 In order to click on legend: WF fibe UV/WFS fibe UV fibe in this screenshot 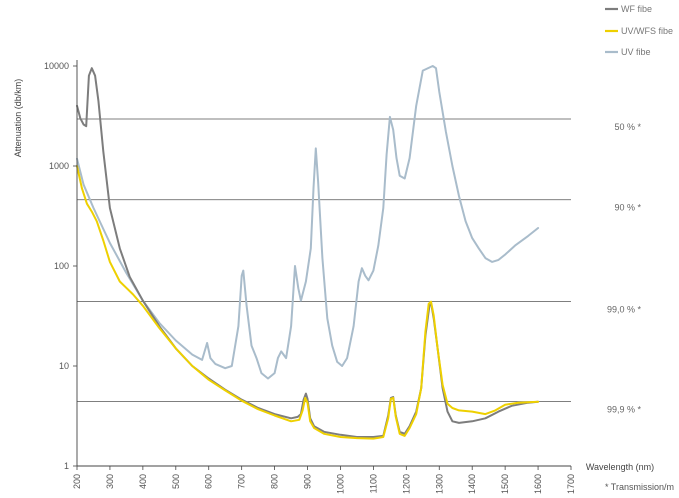, I will do `click(639, 30)`.